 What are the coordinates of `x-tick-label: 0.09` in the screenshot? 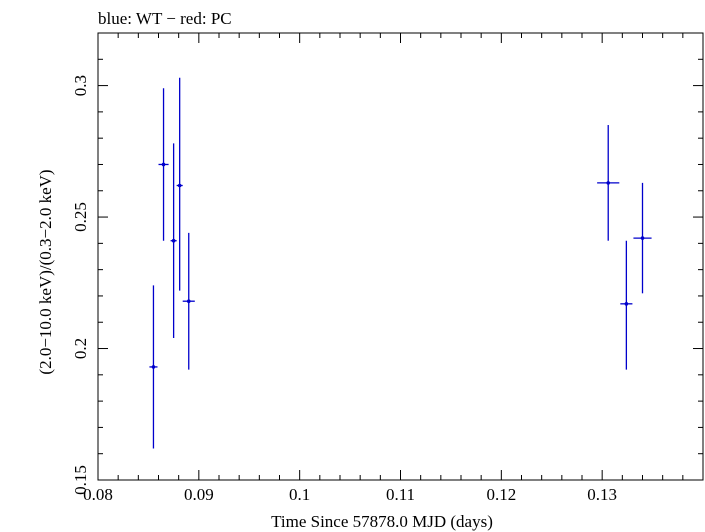 It's located at (199, 494).